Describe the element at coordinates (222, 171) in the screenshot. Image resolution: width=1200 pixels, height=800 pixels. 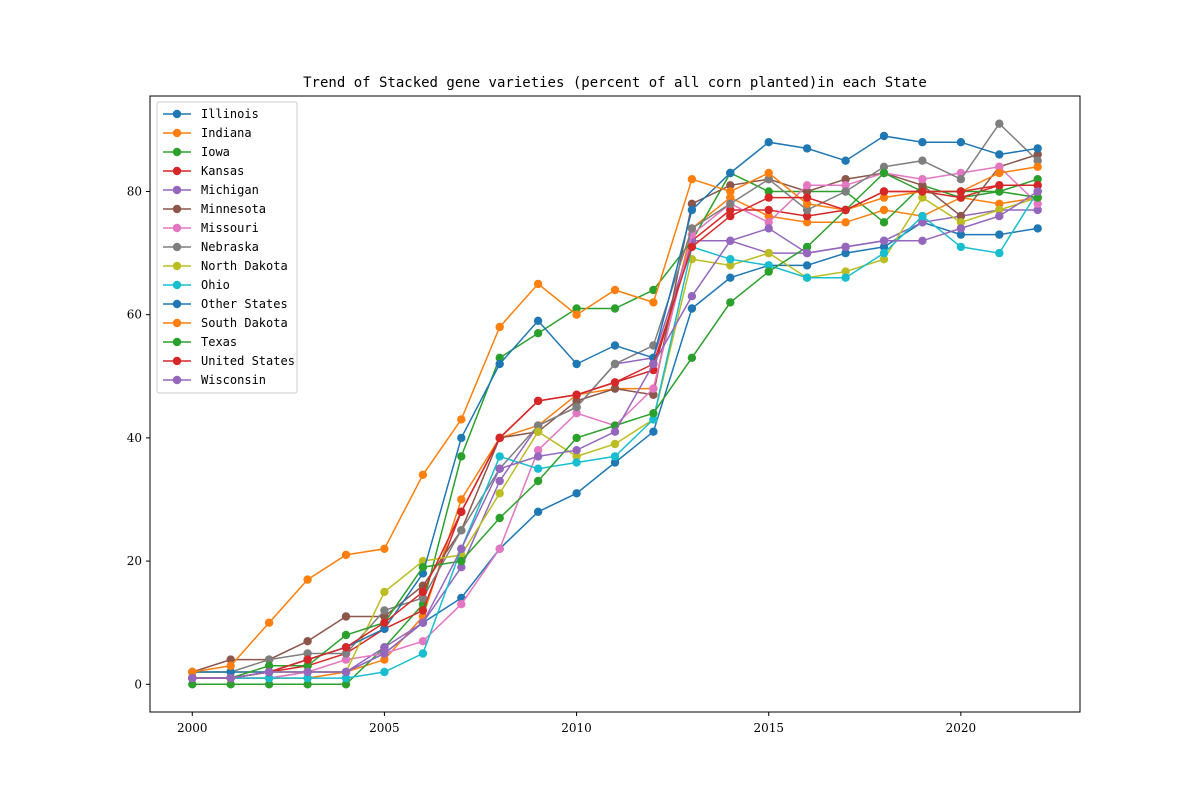
I see `legend-label: Kansas` at that location.